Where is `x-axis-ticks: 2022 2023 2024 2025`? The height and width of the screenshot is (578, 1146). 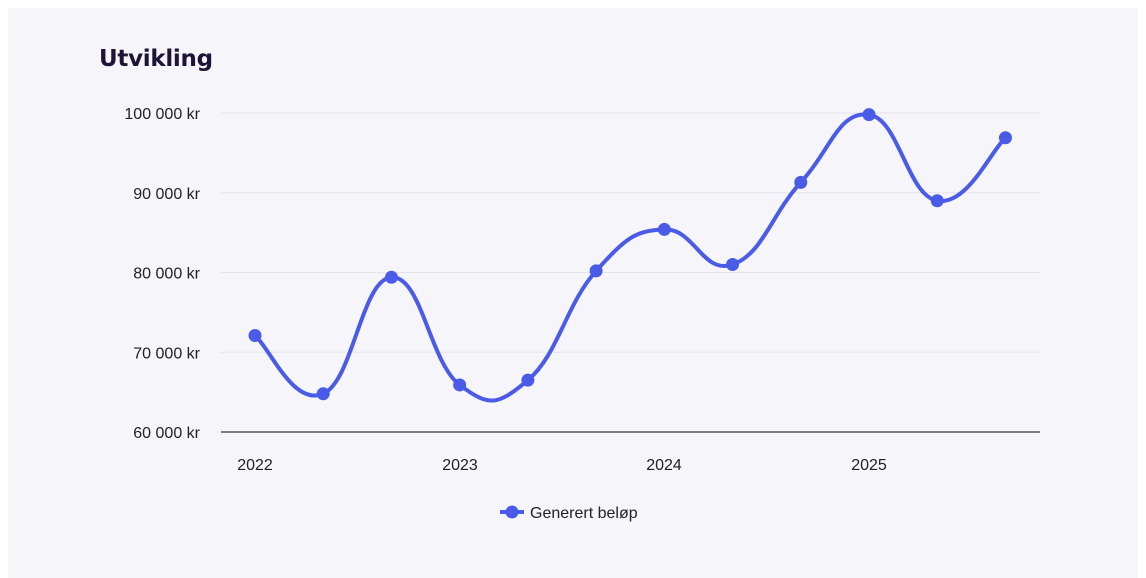 x-axis-ticks: 2022 2023 2024 2025 is located at coordinates (562, 465).